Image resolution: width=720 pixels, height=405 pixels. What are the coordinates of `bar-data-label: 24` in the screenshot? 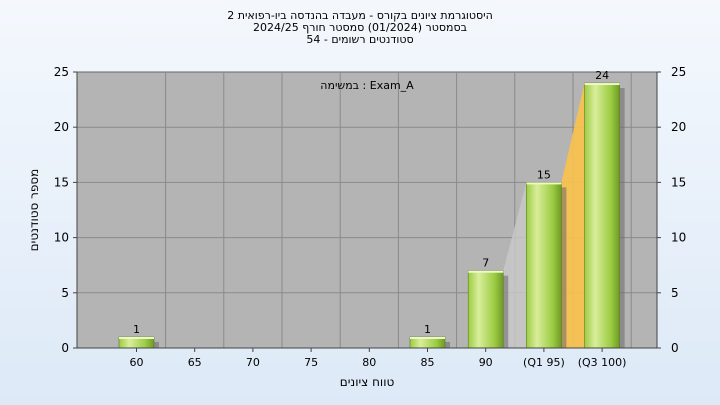 It's located at (602, 75).